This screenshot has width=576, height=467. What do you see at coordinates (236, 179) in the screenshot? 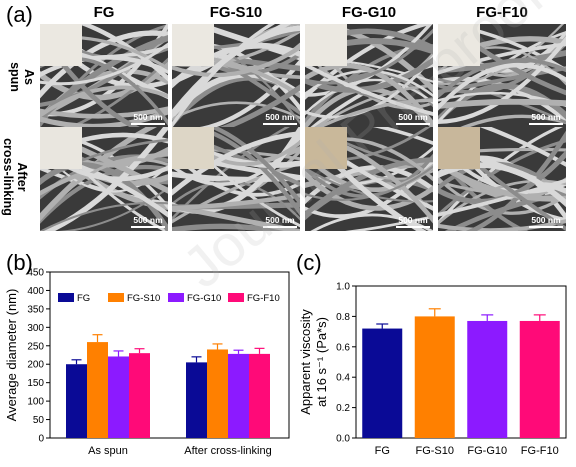
I see `sem-image-fg-s10-after-cross-linking: 500 nm` at bounding box center [236, 179].